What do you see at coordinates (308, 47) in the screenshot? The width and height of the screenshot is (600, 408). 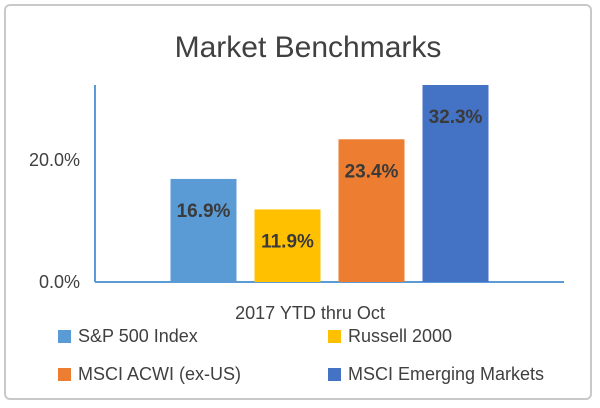 I see `chart-title: Market Benchmarks` at bounding box center [308, 47].